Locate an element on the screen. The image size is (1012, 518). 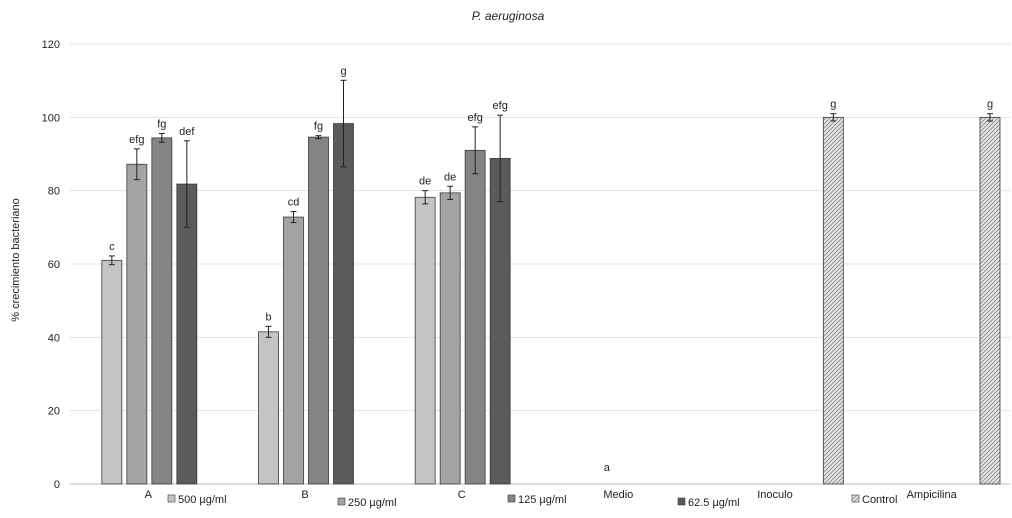
legend-label: 125 µg/ml is located at coordinates (542, 500).